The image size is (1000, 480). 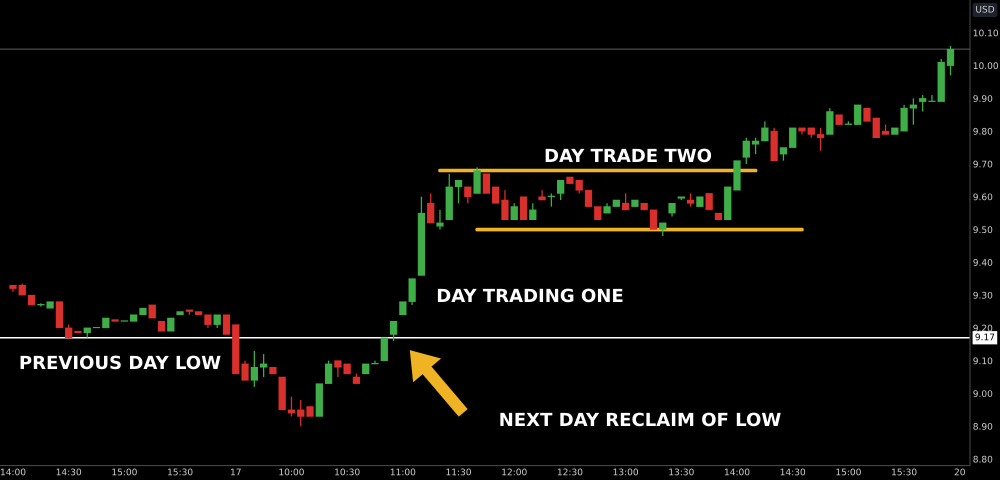 I want to click on text: USD, so click(x=985, y=9).